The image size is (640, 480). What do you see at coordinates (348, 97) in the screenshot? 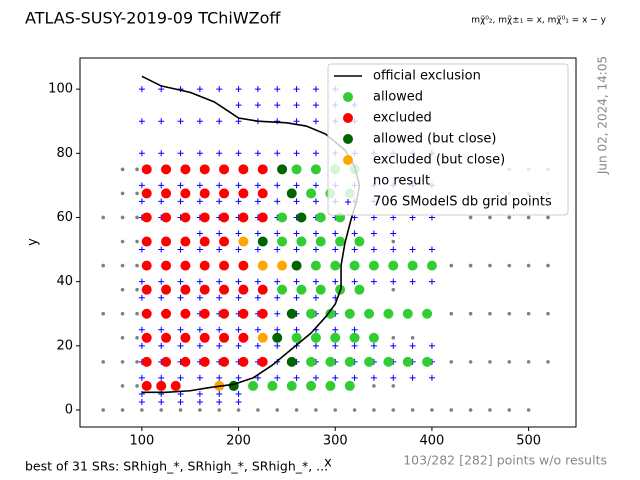
I see `legend-swatch` at bounding box center [348, 97].